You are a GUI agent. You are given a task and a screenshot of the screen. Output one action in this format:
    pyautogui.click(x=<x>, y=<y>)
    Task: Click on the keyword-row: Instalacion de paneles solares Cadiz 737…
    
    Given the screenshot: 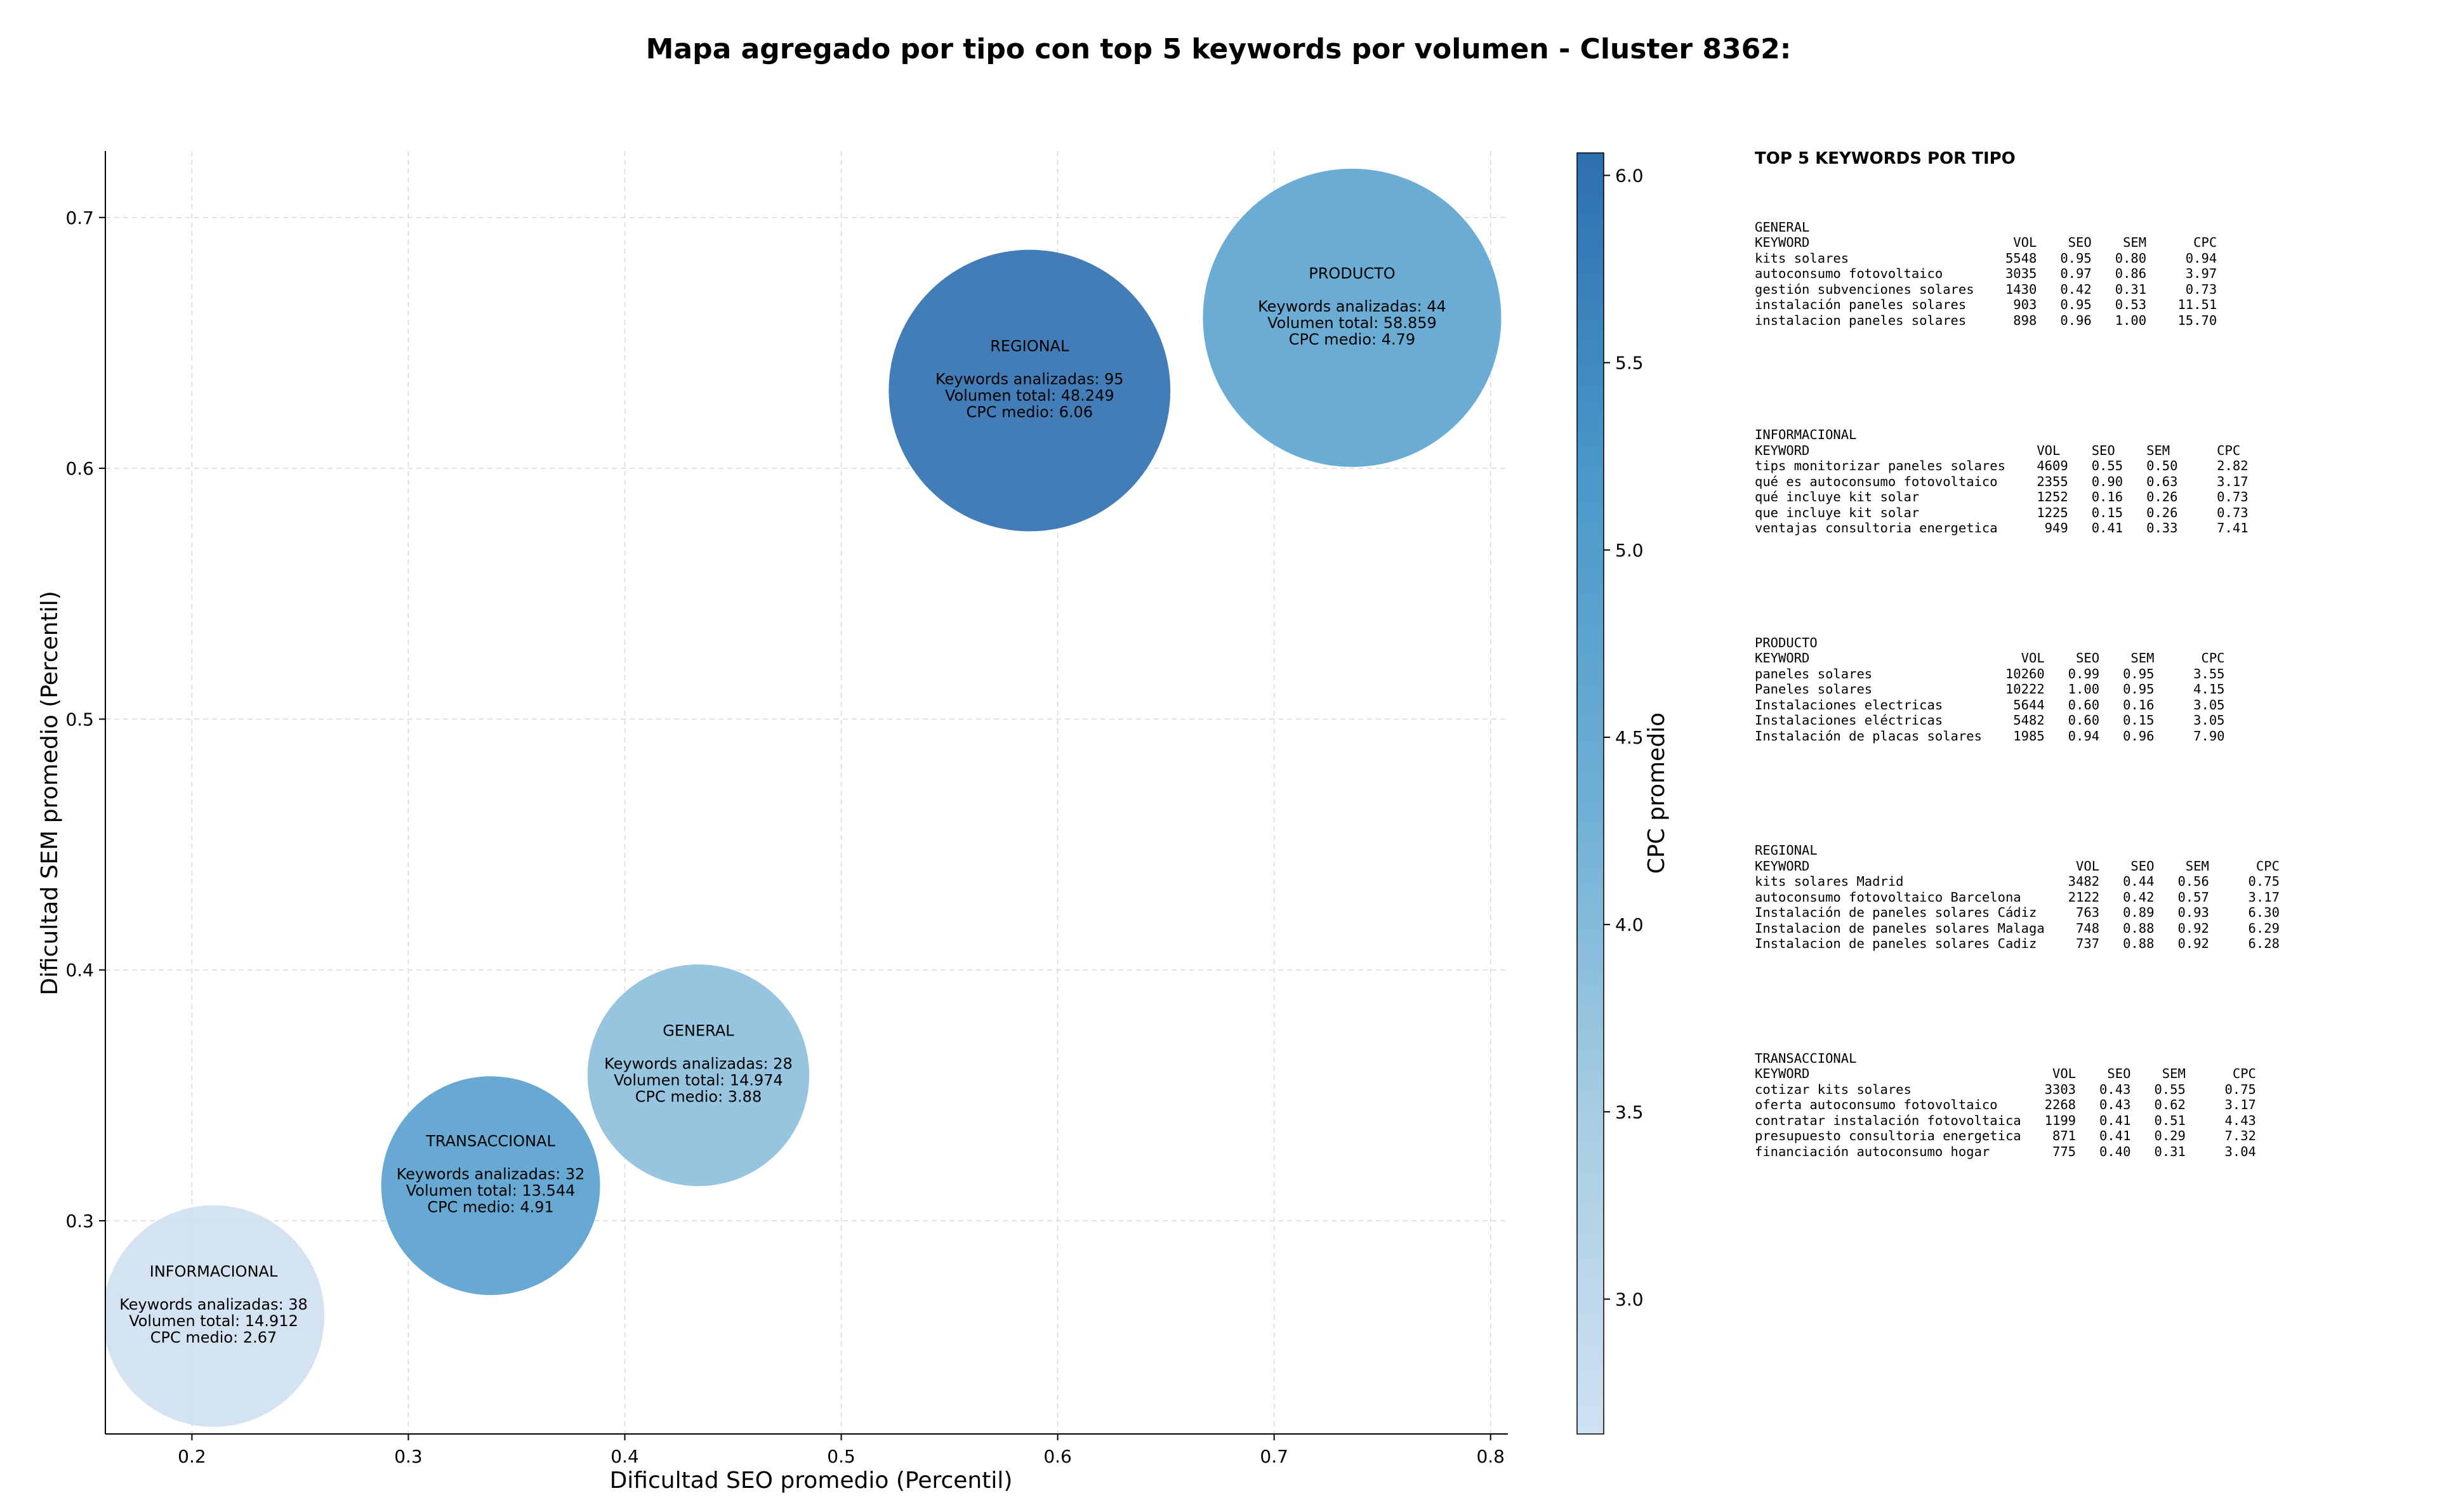 What is the action you would take?
    pyautogui.click(x=2017, y=944)
    